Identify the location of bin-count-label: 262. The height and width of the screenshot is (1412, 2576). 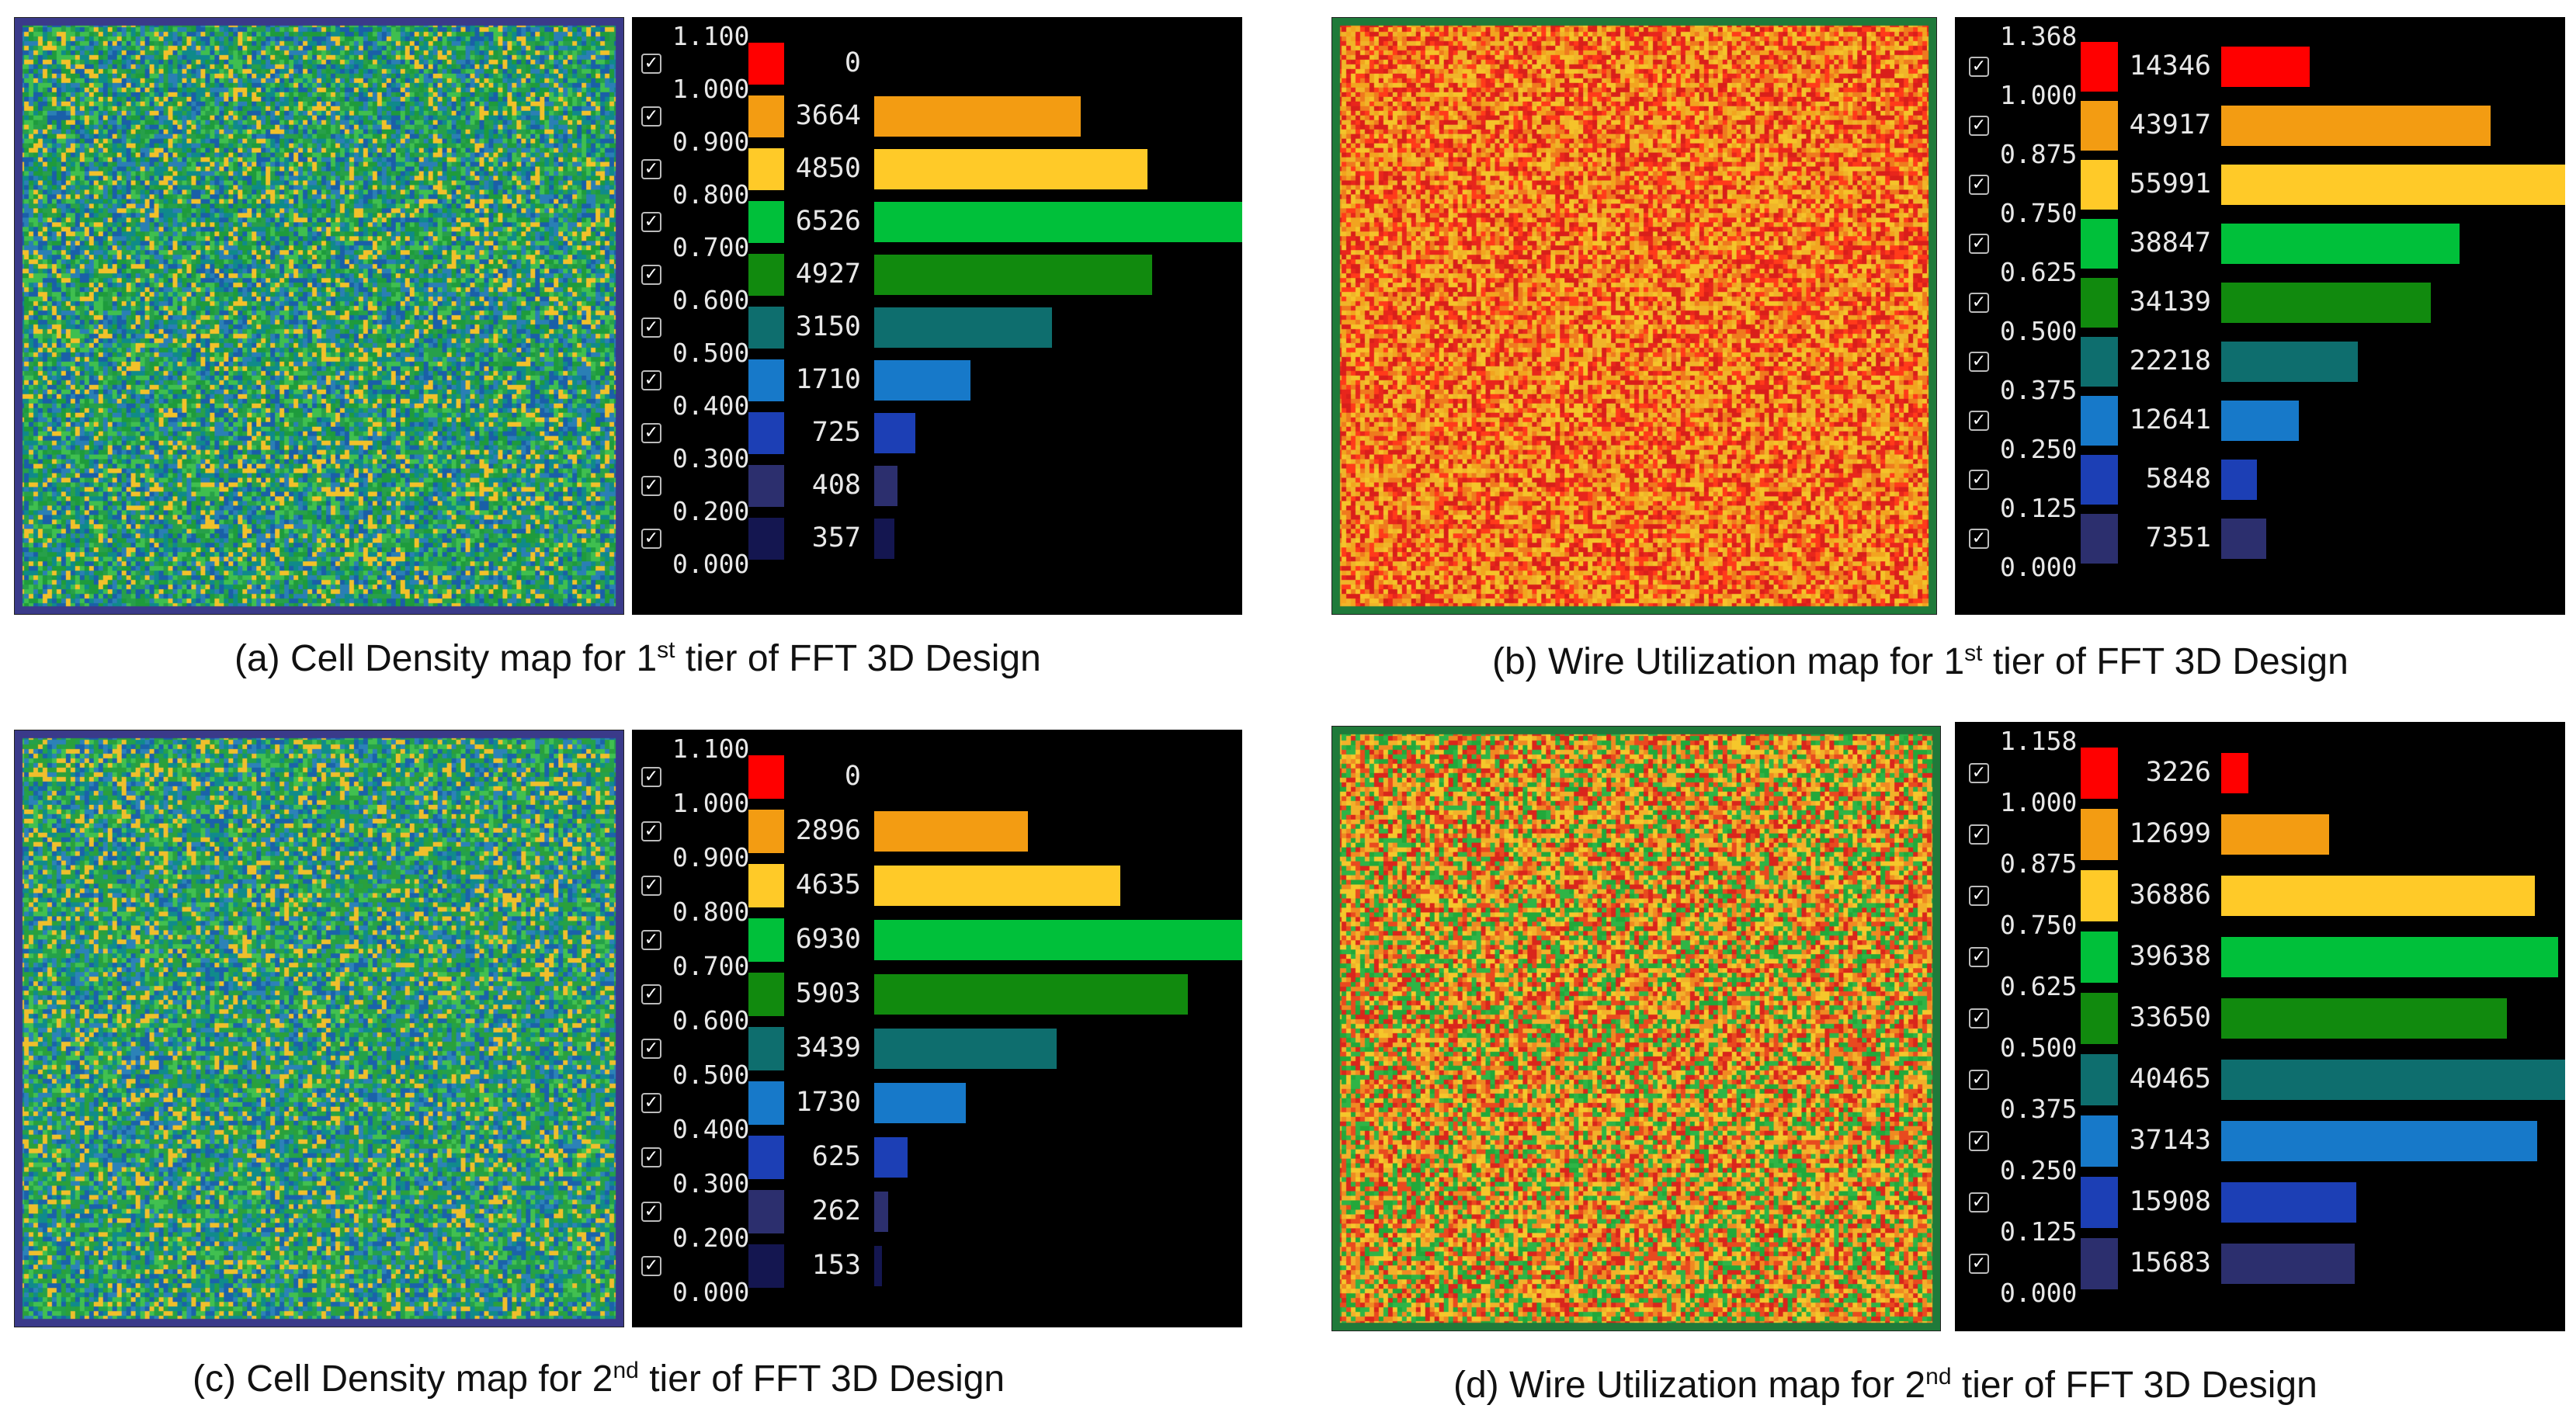
(836, 1210).